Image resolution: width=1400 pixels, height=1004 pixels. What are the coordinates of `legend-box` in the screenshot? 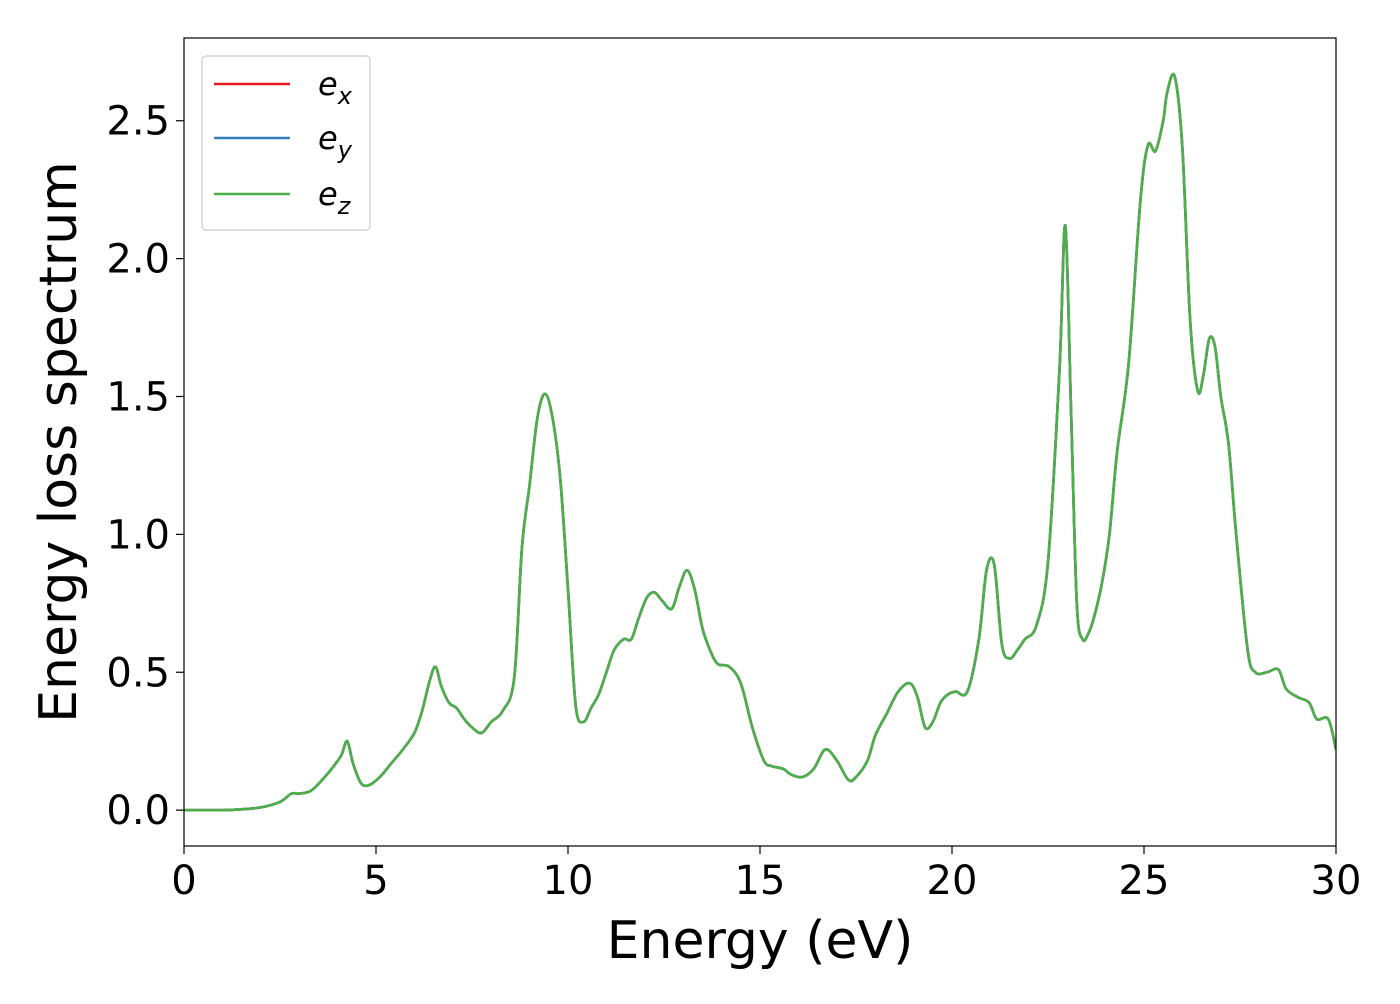 It's located at (286, 143).